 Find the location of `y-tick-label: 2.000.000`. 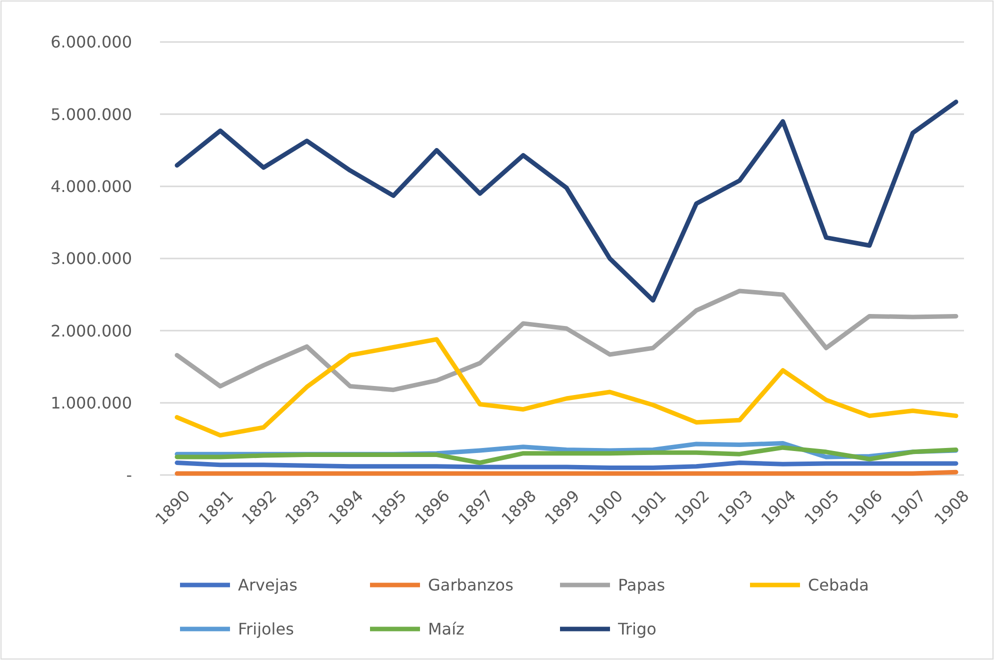

y-tick-label: 2.000.000 is located at coordinates (91, 330).